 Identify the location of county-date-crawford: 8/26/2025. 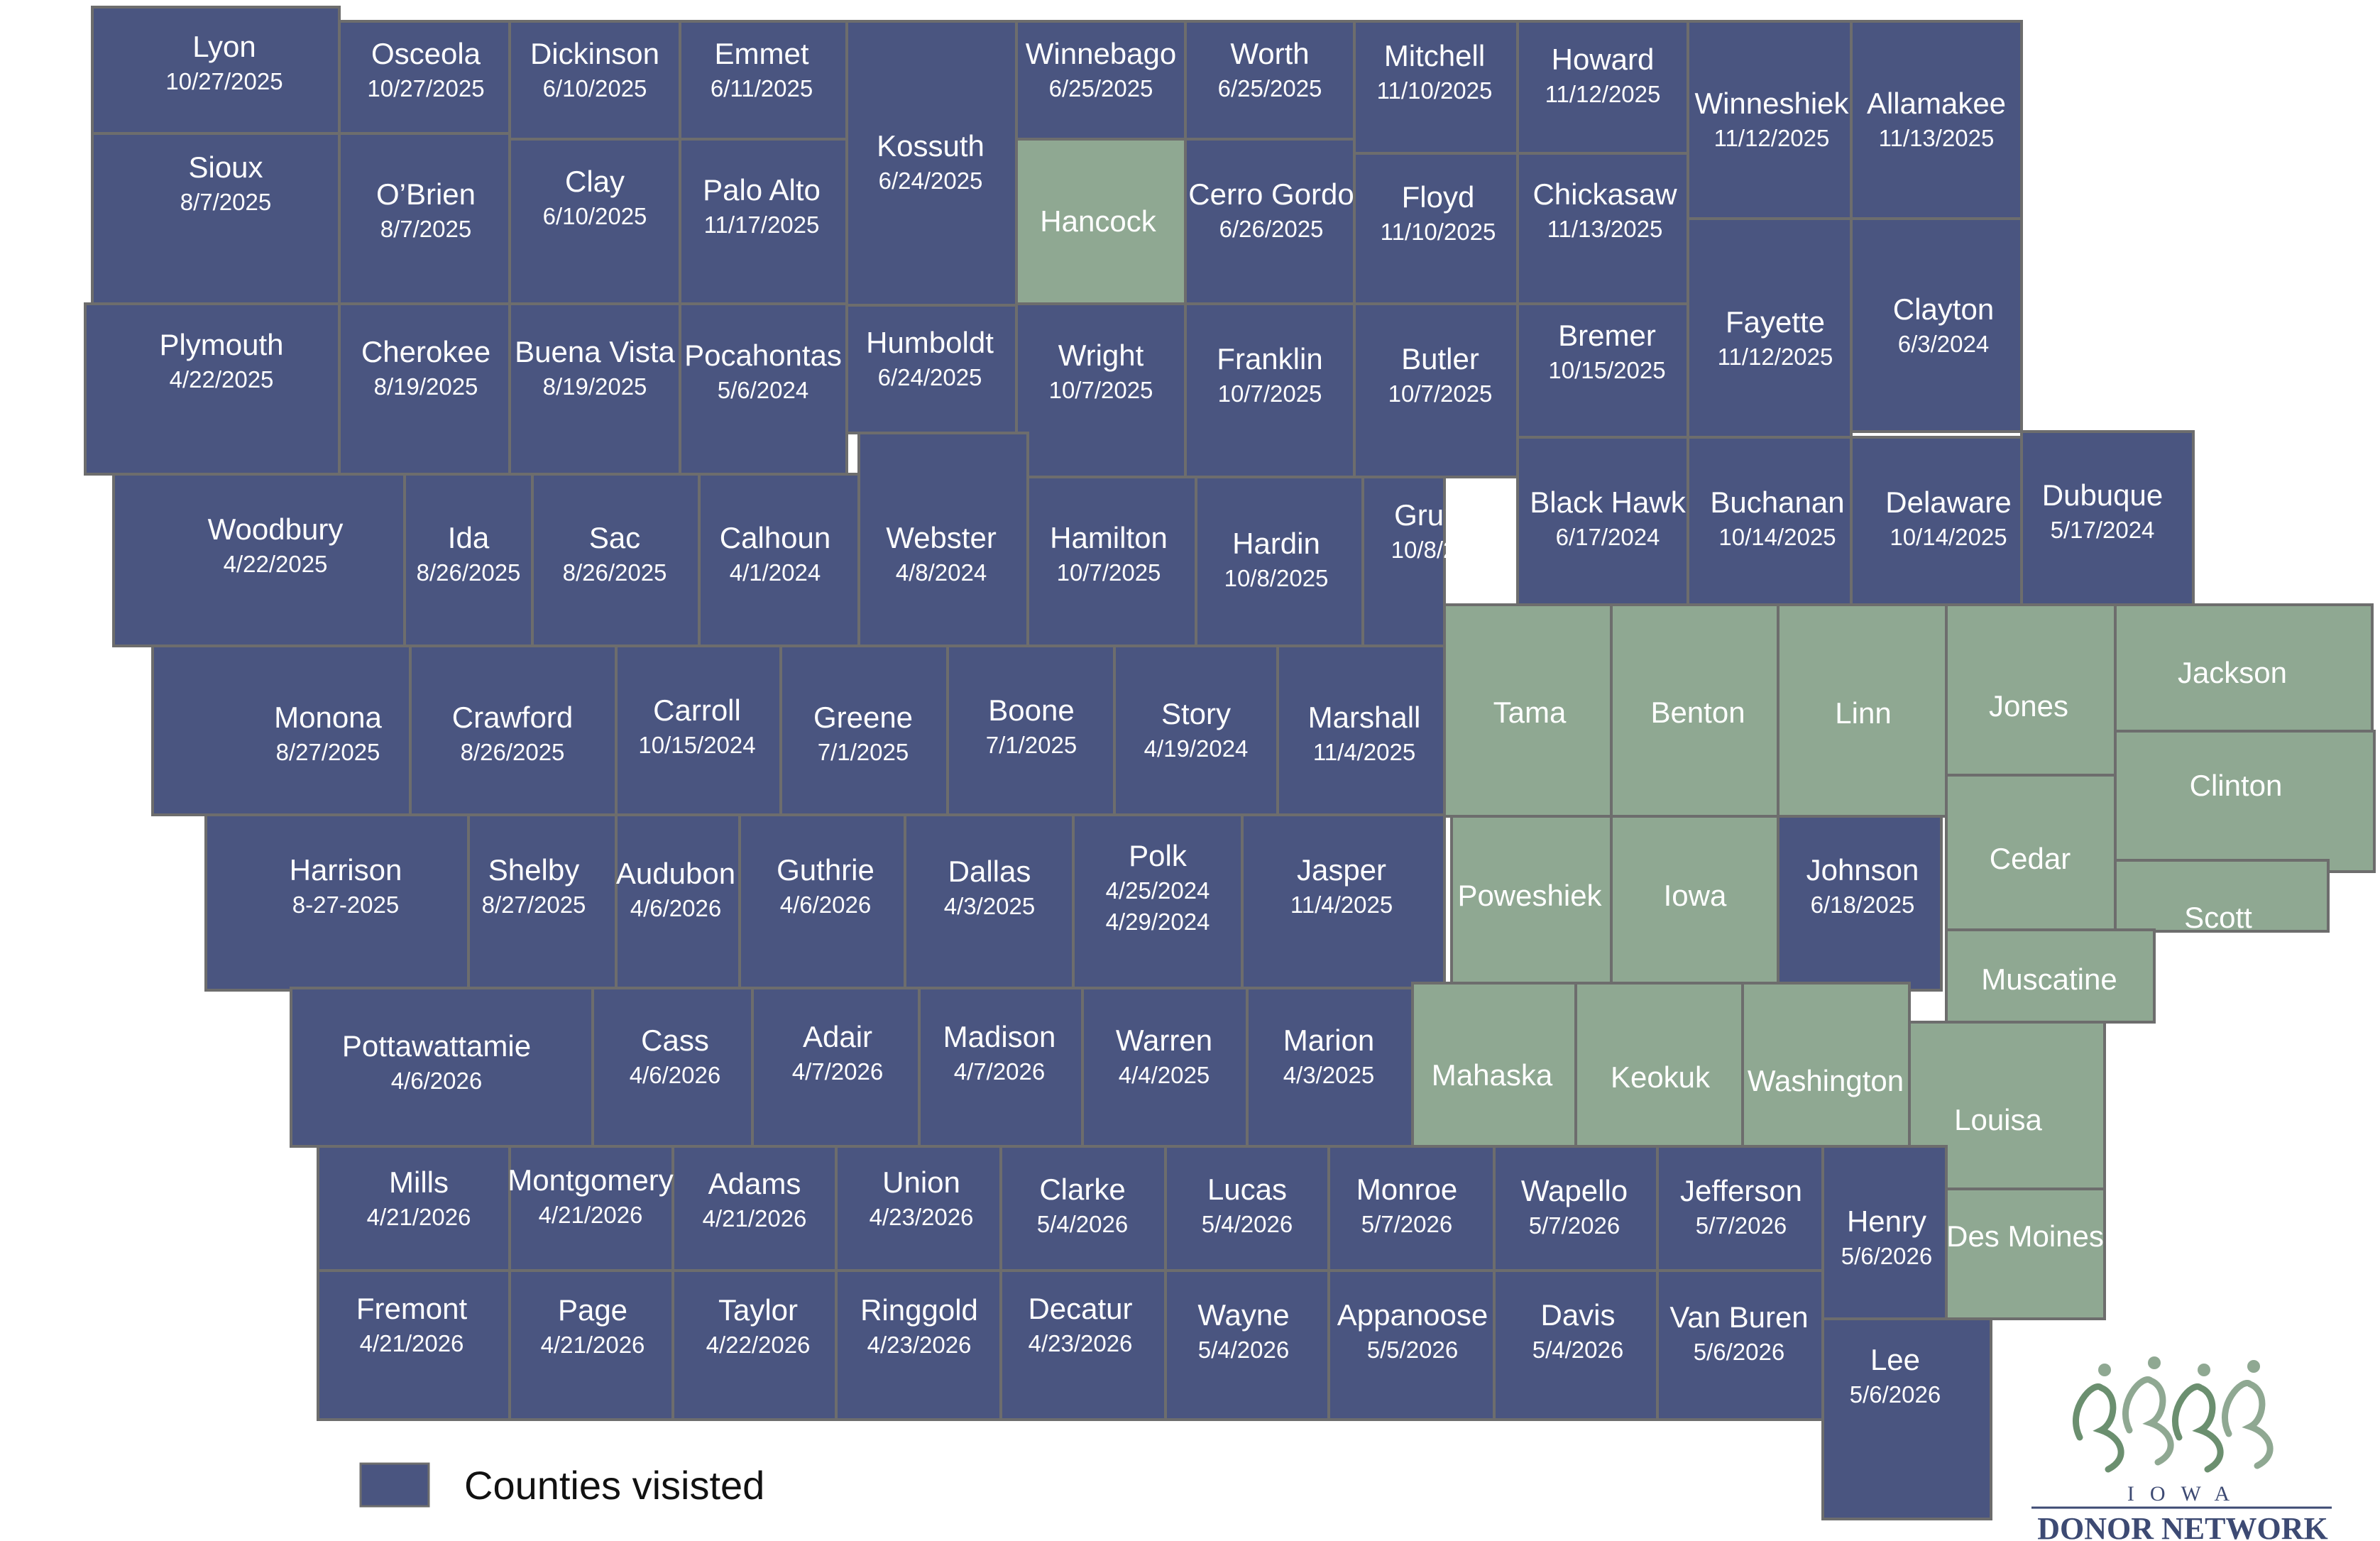
(513, 752).